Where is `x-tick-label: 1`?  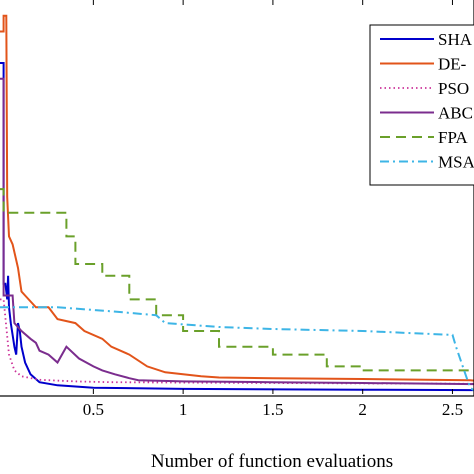 x-tick-label: 1 is located at coordinates (183, 409).